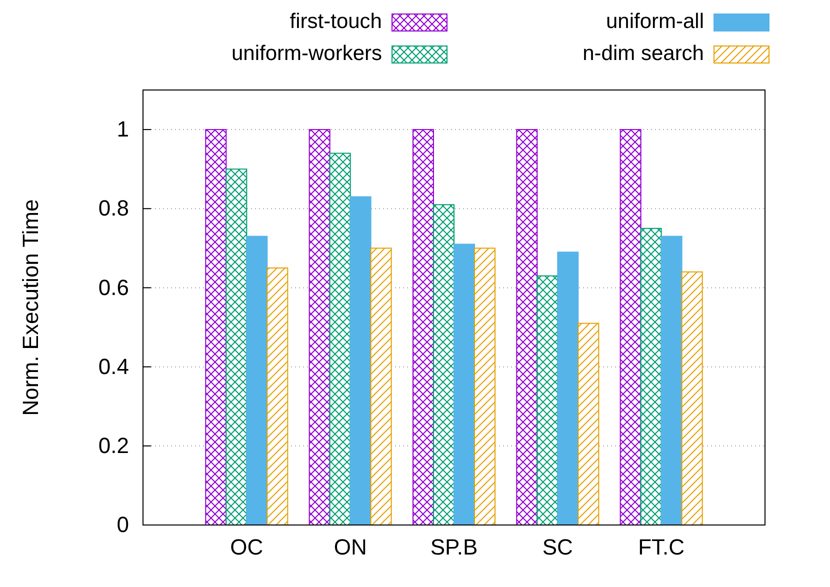 The width and height of the screenshot is (830, 587). I want to click on legend-label: n-dim search, so click(643, 53).